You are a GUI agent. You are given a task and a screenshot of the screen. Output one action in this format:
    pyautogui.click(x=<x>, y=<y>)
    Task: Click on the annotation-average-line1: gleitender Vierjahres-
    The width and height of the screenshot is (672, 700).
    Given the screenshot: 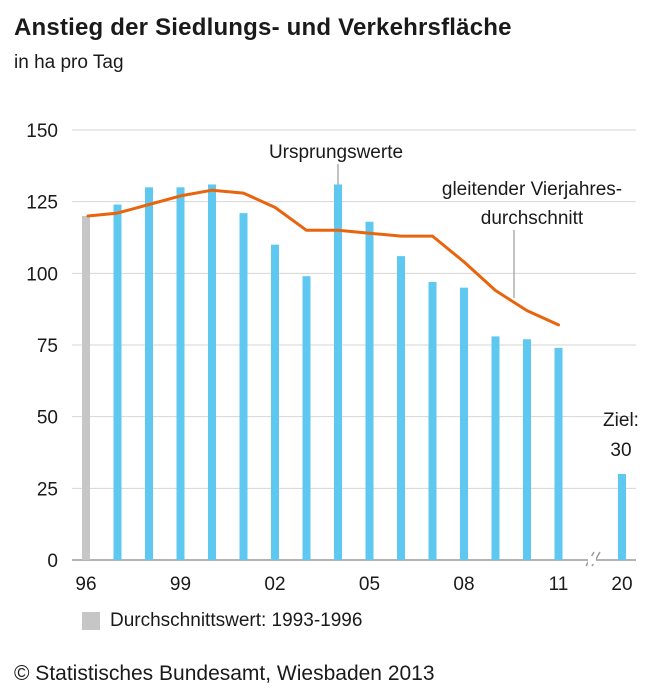 What is the action you would take?
    pyautogui.click(x=532, y=189)
    